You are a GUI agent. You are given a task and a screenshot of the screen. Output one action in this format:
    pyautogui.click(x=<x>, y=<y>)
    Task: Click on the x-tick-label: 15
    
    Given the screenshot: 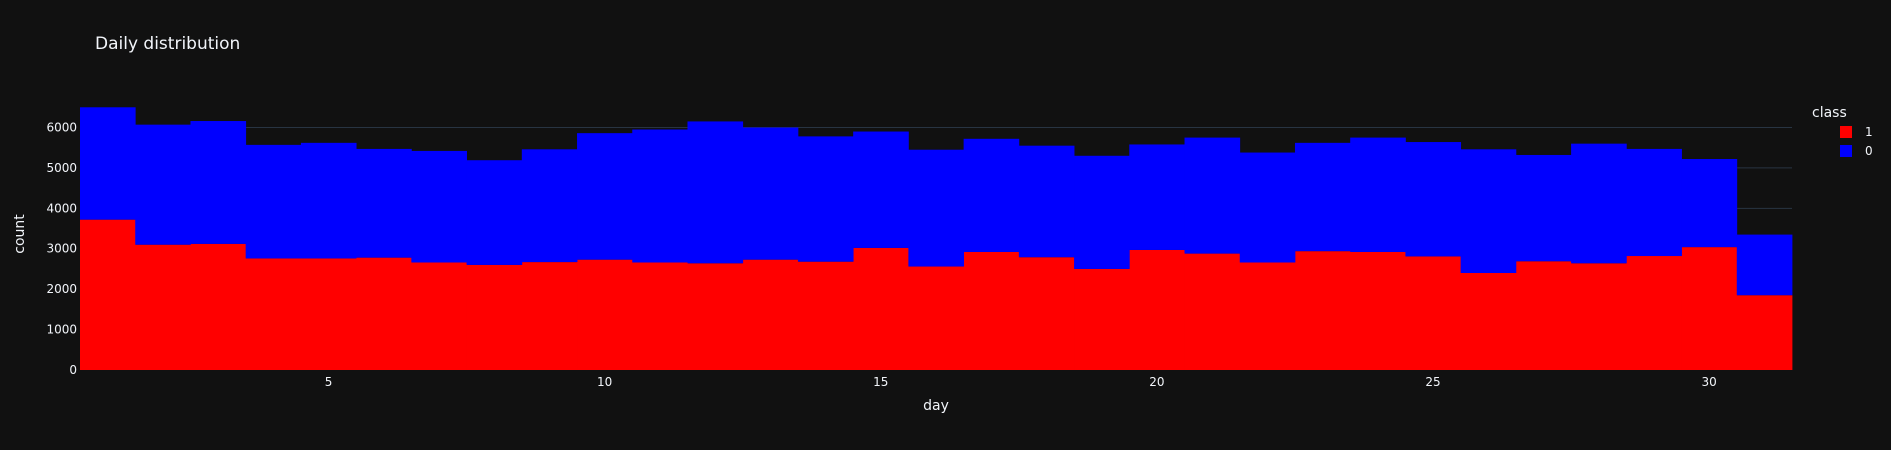 What is the action you would take?
    pyautogui.click(x=880, y=382)
    